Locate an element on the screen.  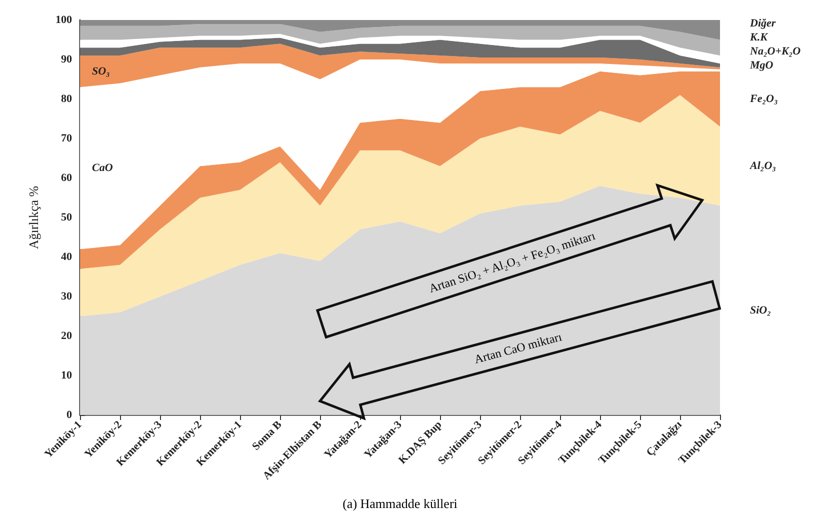
y-tick-label: 60 is located at coordinates (66, 178).